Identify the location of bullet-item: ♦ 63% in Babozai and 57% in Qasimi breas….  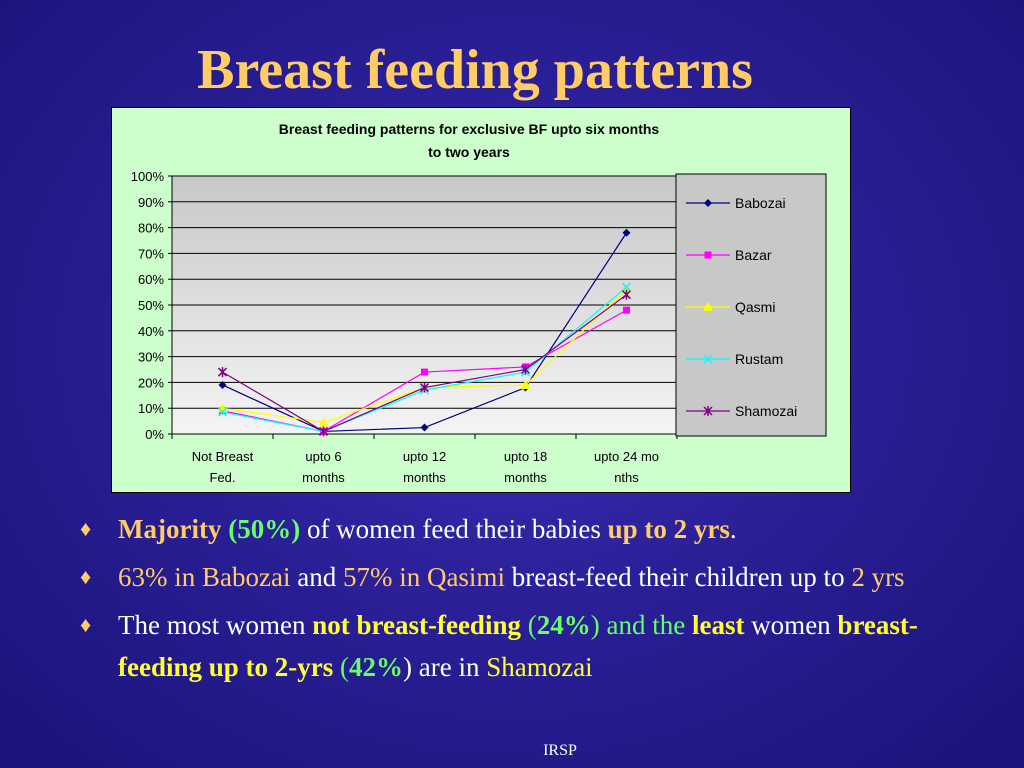
(530, 577).